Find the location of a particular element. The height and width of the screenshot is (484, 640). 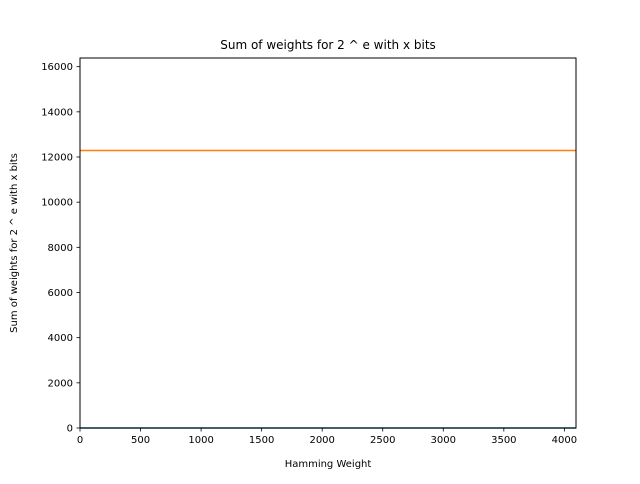

x-axis: 0 500 1000 1500 2000 2500 3000 3500 4000 is located at coordinates (327, 437).